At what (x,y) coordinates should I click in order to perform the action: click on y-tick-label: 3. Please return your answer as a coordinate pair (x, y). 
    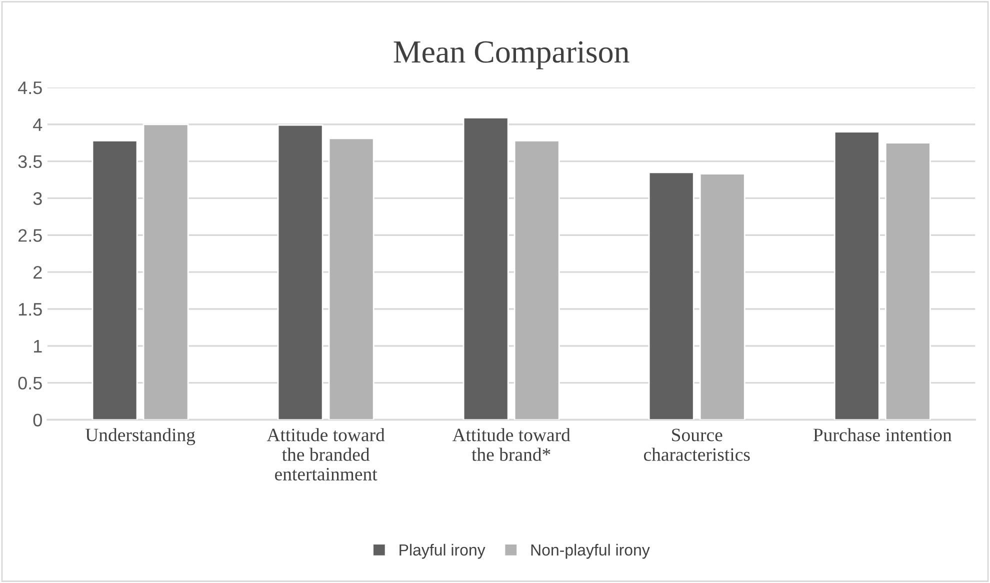
    Looking at the image, I should click on (37, 198).